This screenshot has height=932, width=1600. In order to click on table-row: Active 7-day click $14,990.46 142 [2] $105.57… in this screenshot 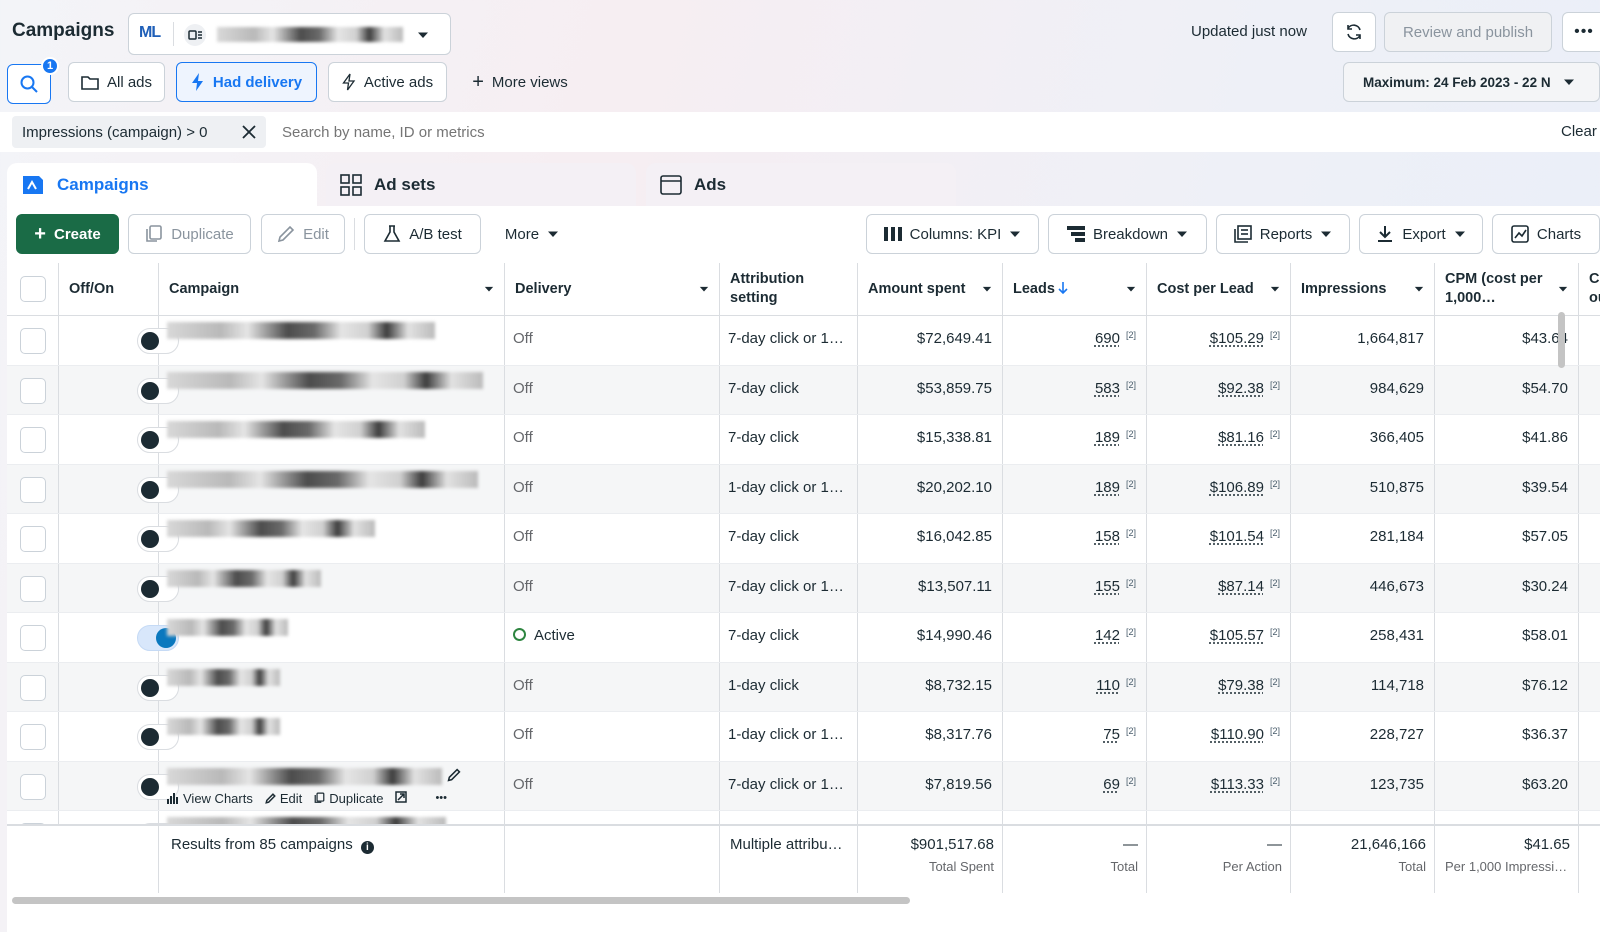, I will do `click(803, 638)`.